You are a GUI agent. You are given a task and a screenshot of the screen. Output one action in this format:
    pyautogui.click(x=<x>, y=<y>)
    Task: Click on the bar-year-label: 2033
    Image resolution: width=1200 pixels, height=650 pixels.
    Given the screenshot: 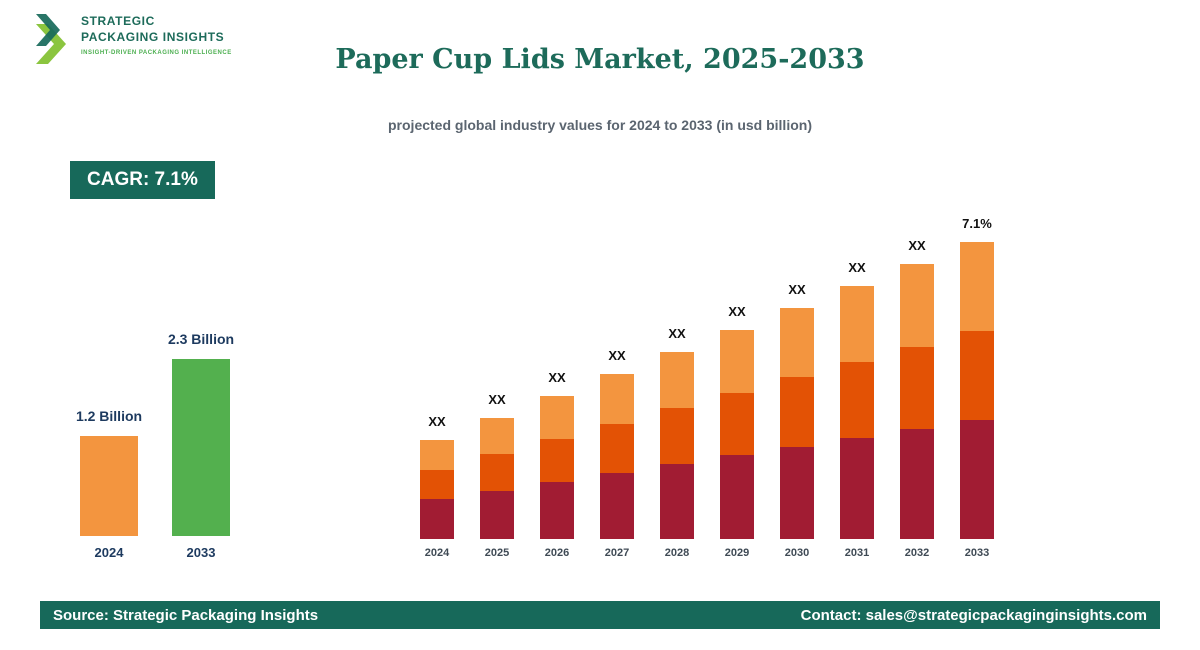 What is the action you would take?
    pyautogui.click(x=977, y=553)
    